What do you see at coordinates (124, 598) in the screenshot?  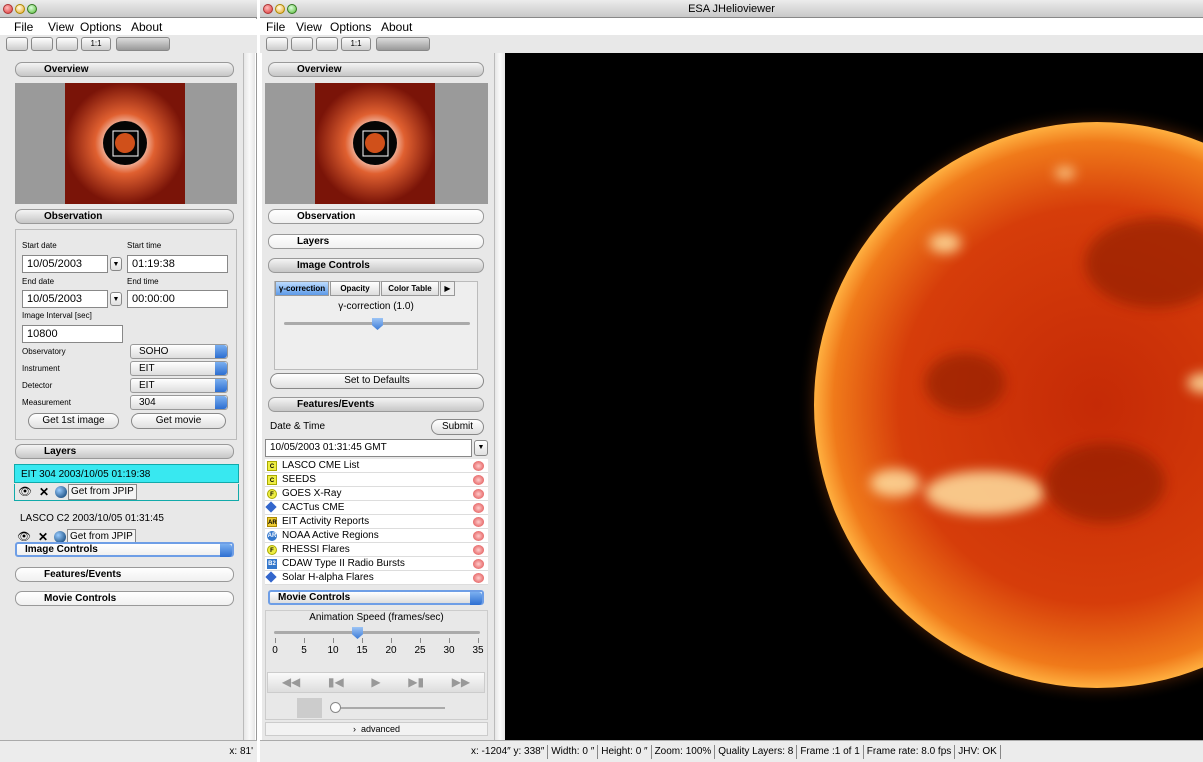 I see `section-header: Movie Controls` at bounding box center [124, 598].